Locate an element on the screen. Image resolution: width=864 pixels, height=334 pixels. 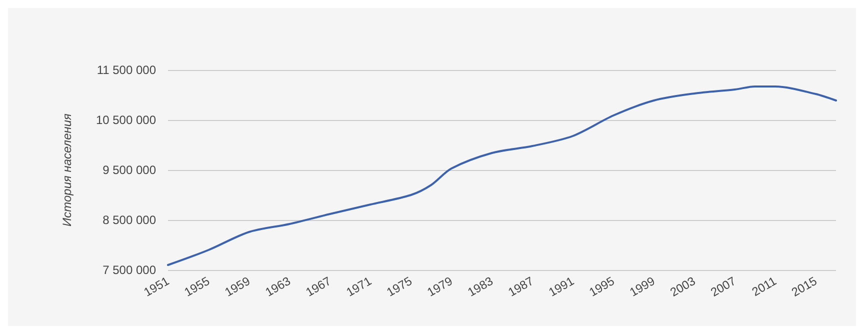
y-tick-label: 11 500 000 is located at coordinates (126, 70).